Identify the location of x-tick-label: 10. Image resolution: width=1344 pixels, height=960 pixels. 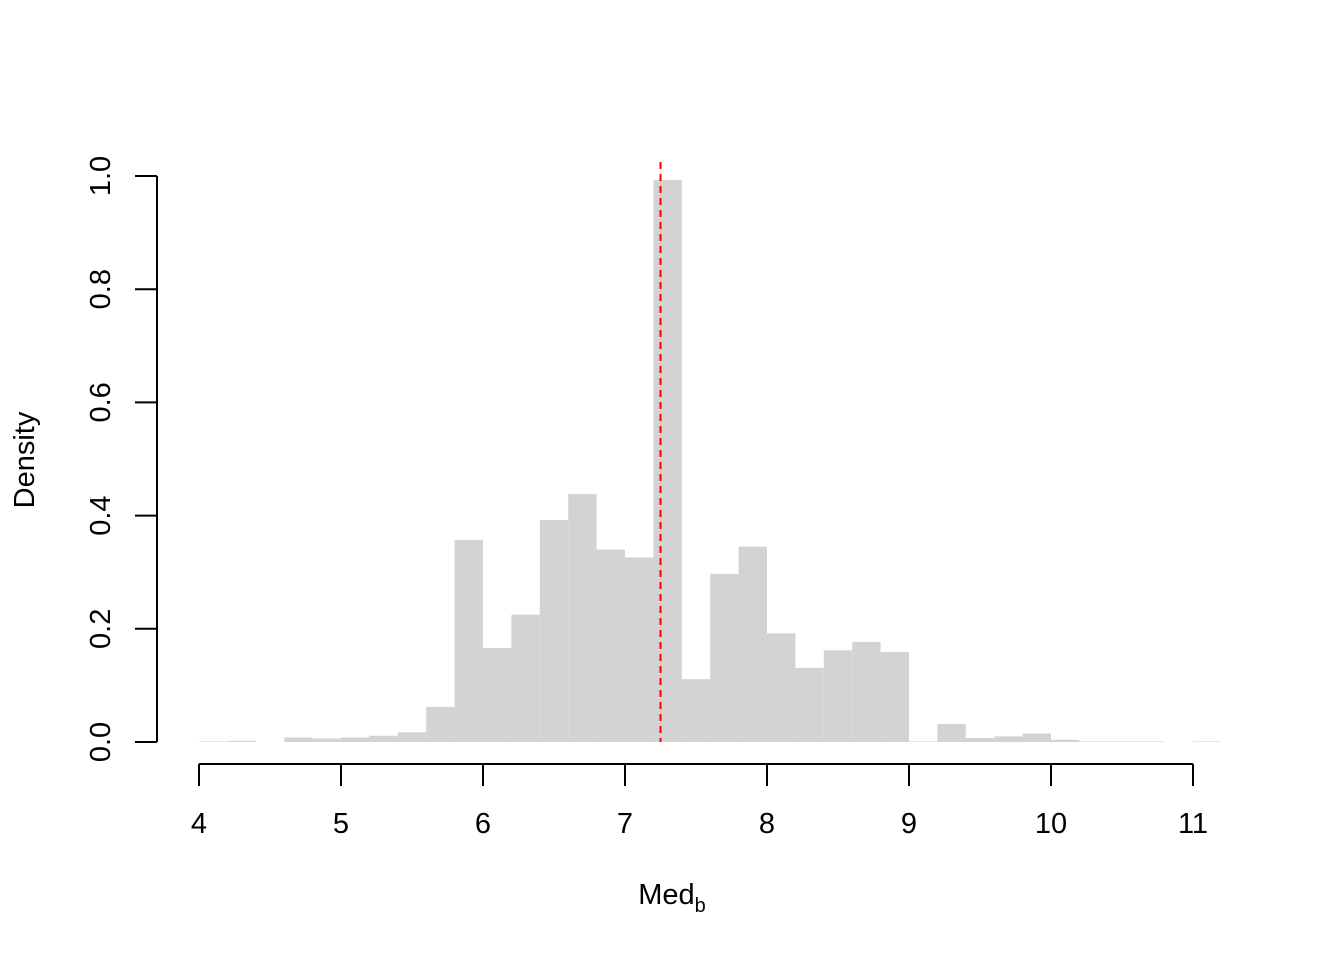
(1051, 824).